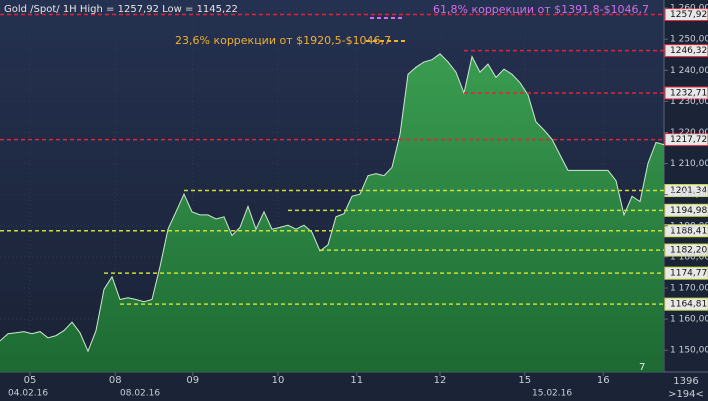 The height and width of the screenshot is (401, 708). I want to click on y-axis-bg, so click(686, 200).